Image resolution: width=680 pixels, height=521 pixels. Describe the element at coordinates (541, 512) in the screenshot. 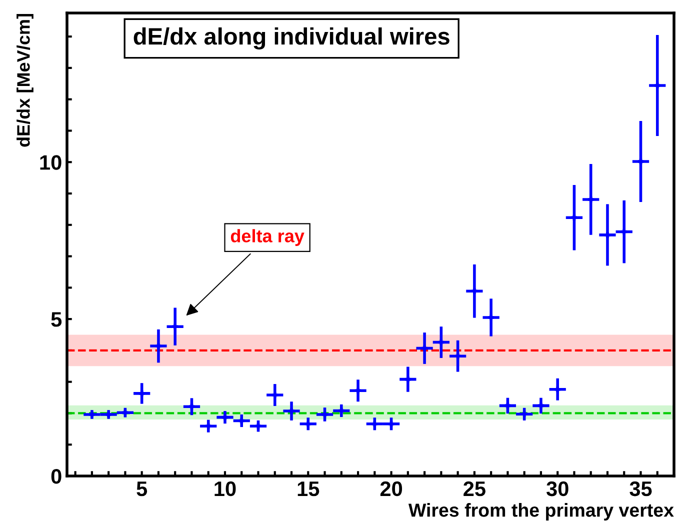

I see `x-axis-title: Wires from the primary vertex` at that location.